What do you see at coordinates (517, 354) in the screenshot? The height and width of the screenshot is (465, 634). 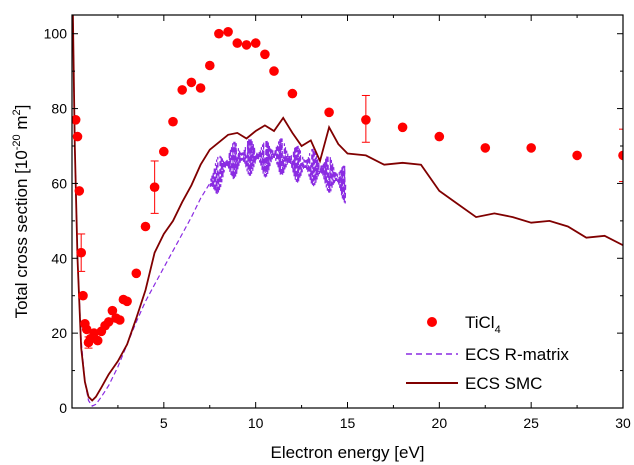 I see `legend-label-rmatrix: ECS R-matrix` at bounding box center [517, 354].